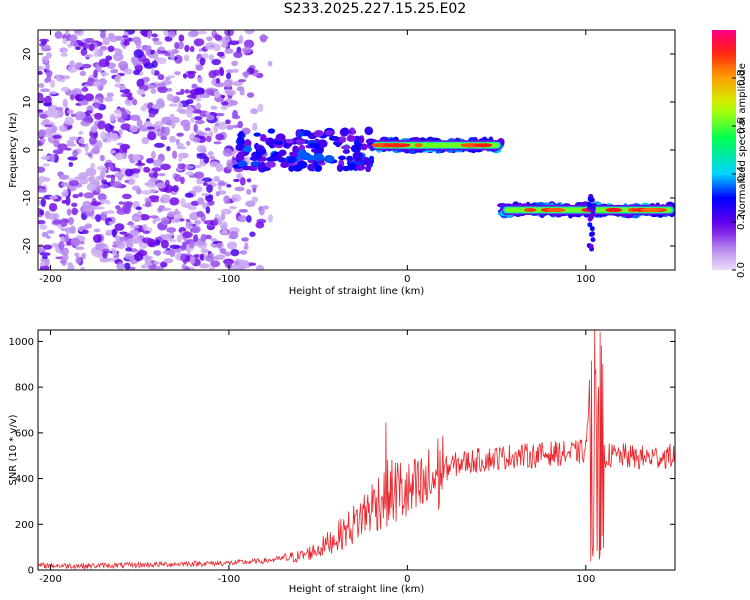 This screenshot has height=600, width=750. I want to click on y-tick-label: 10, so click(27, 102).